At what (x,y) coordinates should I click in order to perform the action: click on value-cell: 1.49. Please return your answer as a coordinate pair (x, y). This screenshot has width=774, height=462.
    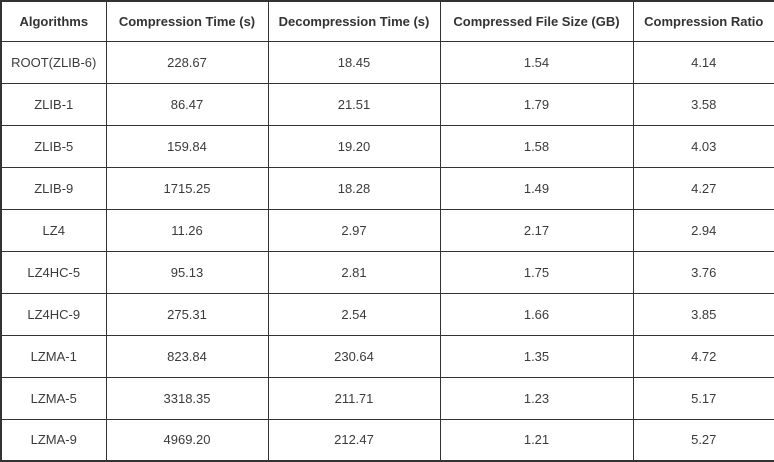
    Looking at the image, I should click on (536, 188).